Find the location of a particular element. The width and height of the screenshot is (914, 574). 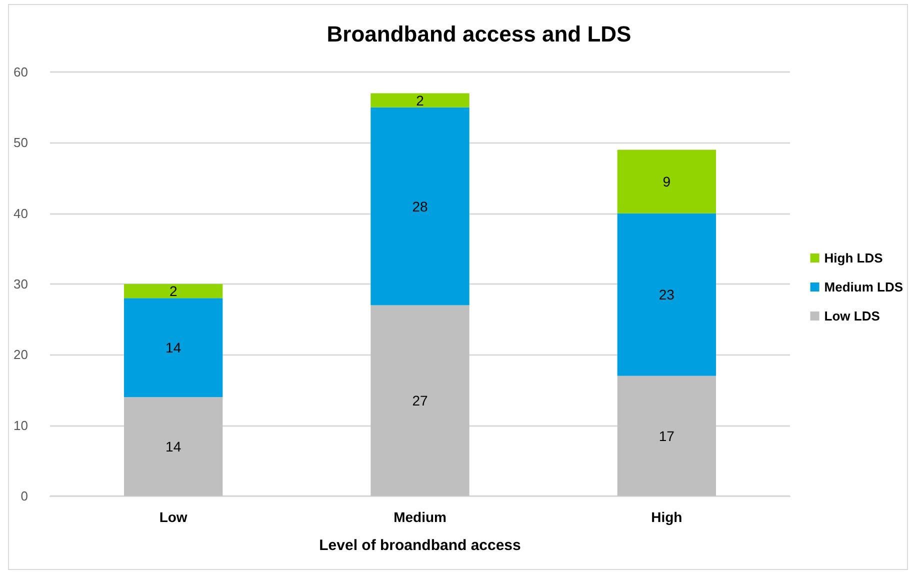

y-tick-label: 30 is located at coordinates (21, 284).